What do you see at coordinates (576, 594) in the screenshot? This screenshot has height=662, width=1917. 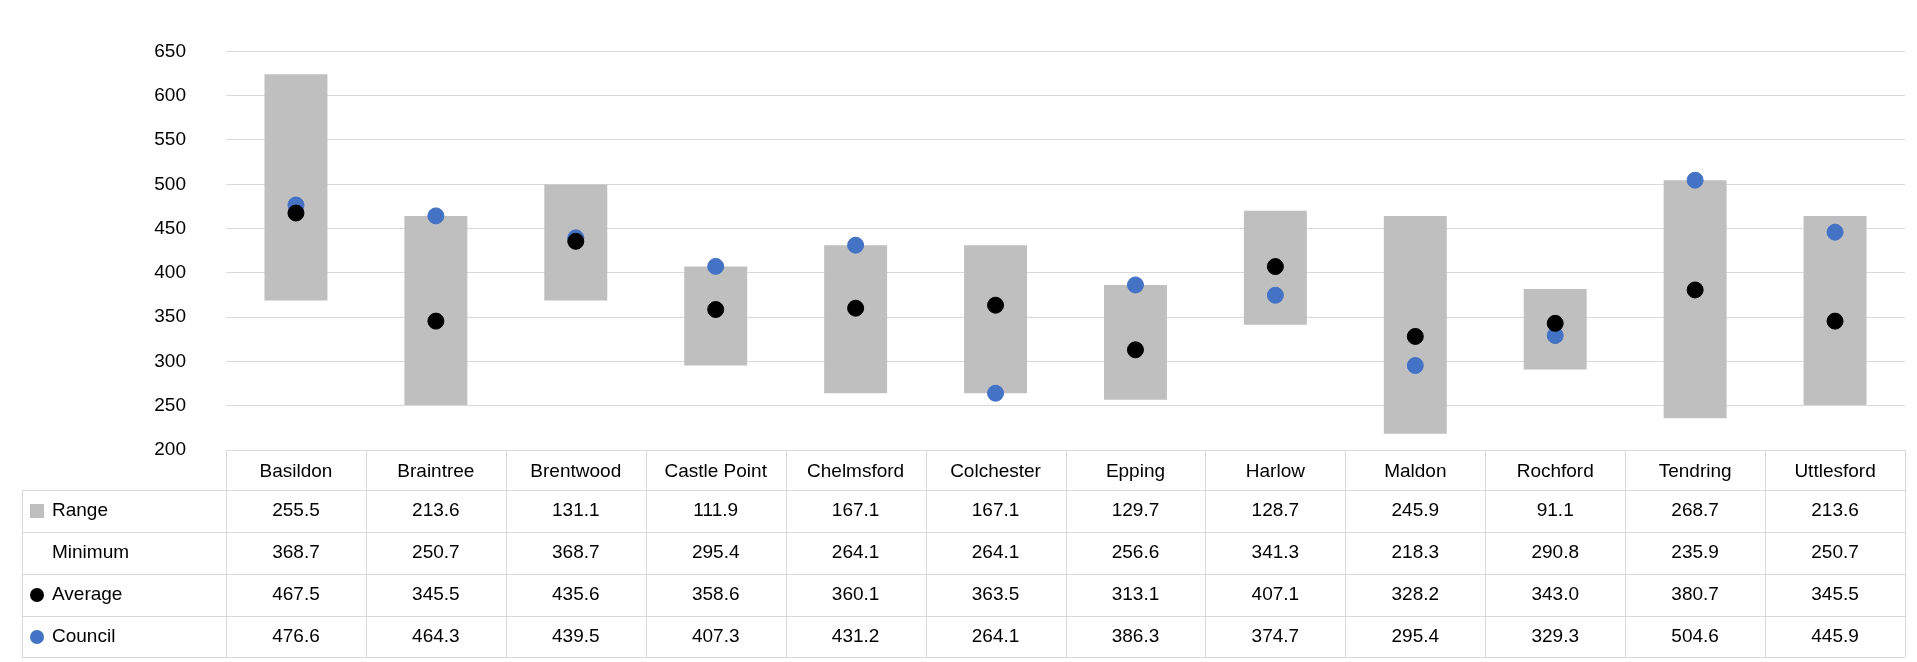 I see `data-label: 435.6` at bounding box center [576, 594].